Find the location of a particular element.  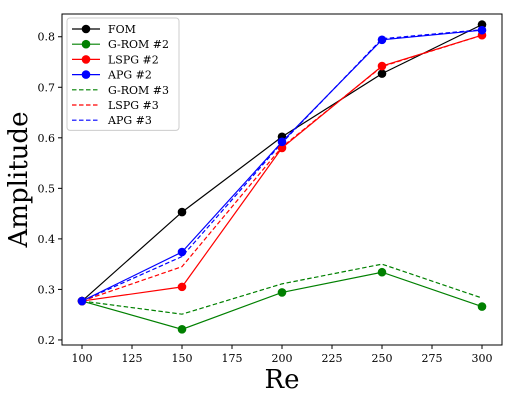

y-axis-ticks: 0.2 0.3 0.4 0.5 0.6 0.7 0.8 is located at coordinates (50, 189).